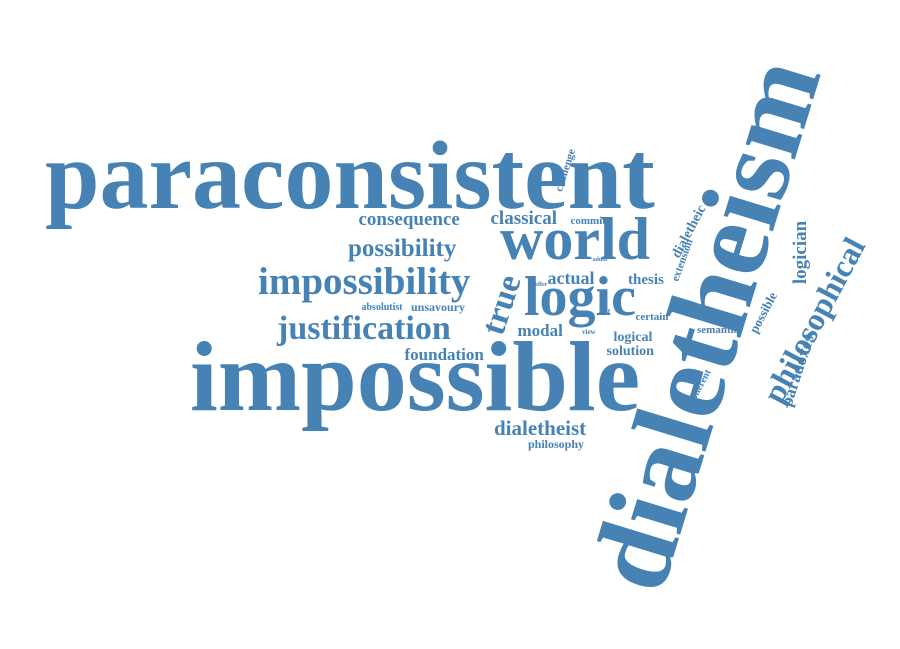  Describe the element at coordinates (605, 311) in the screenshot. I see `word-self: self` at that location.